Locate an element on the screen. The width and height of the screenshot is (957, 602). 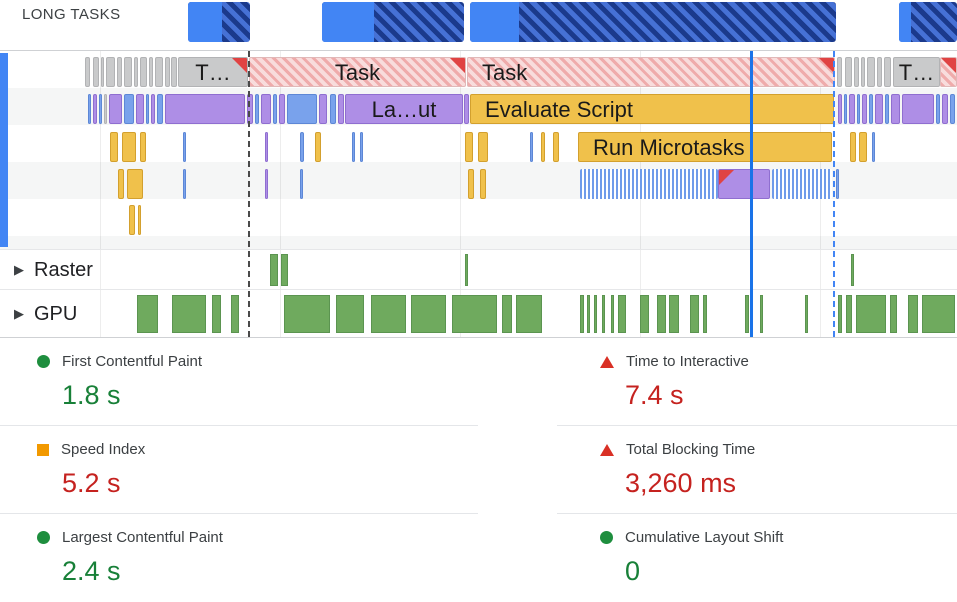
js-call-cluster is located at coordinates (649, 184).